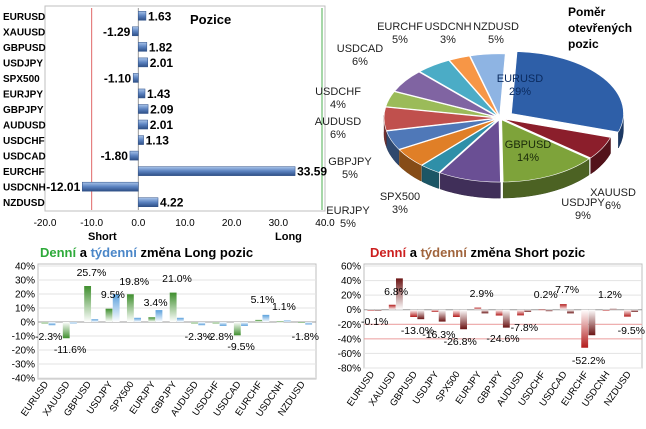 Image resolution: width=646 pixels, height=429 pixels. What do you see at coordinates (25, 281) in the screenshot?
I see `y-tick-label: 30%` at bounding box center [25, 281].